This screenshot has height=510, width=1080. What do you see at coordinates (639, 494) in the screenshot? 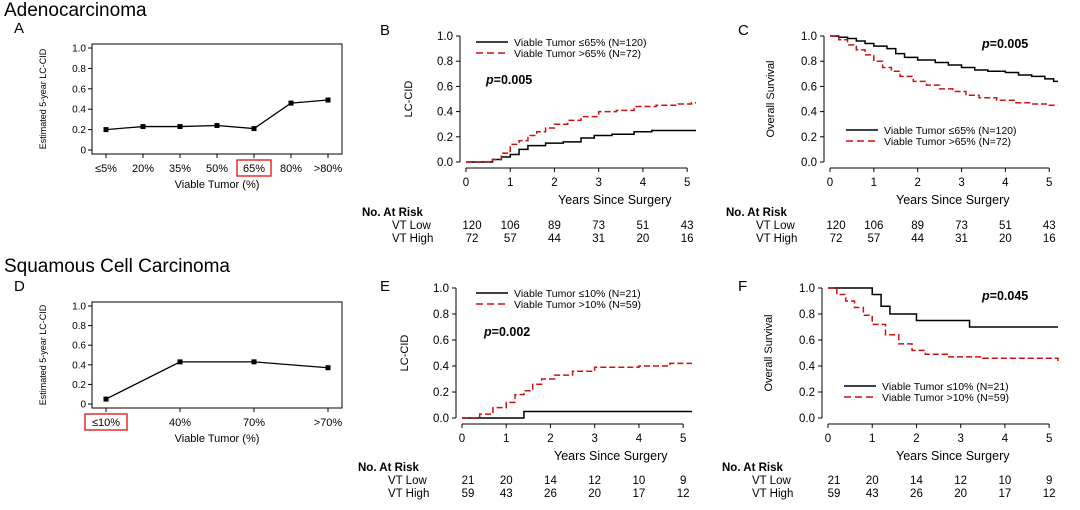
I see `risk-value: 17` at bounding box center [639, 494].